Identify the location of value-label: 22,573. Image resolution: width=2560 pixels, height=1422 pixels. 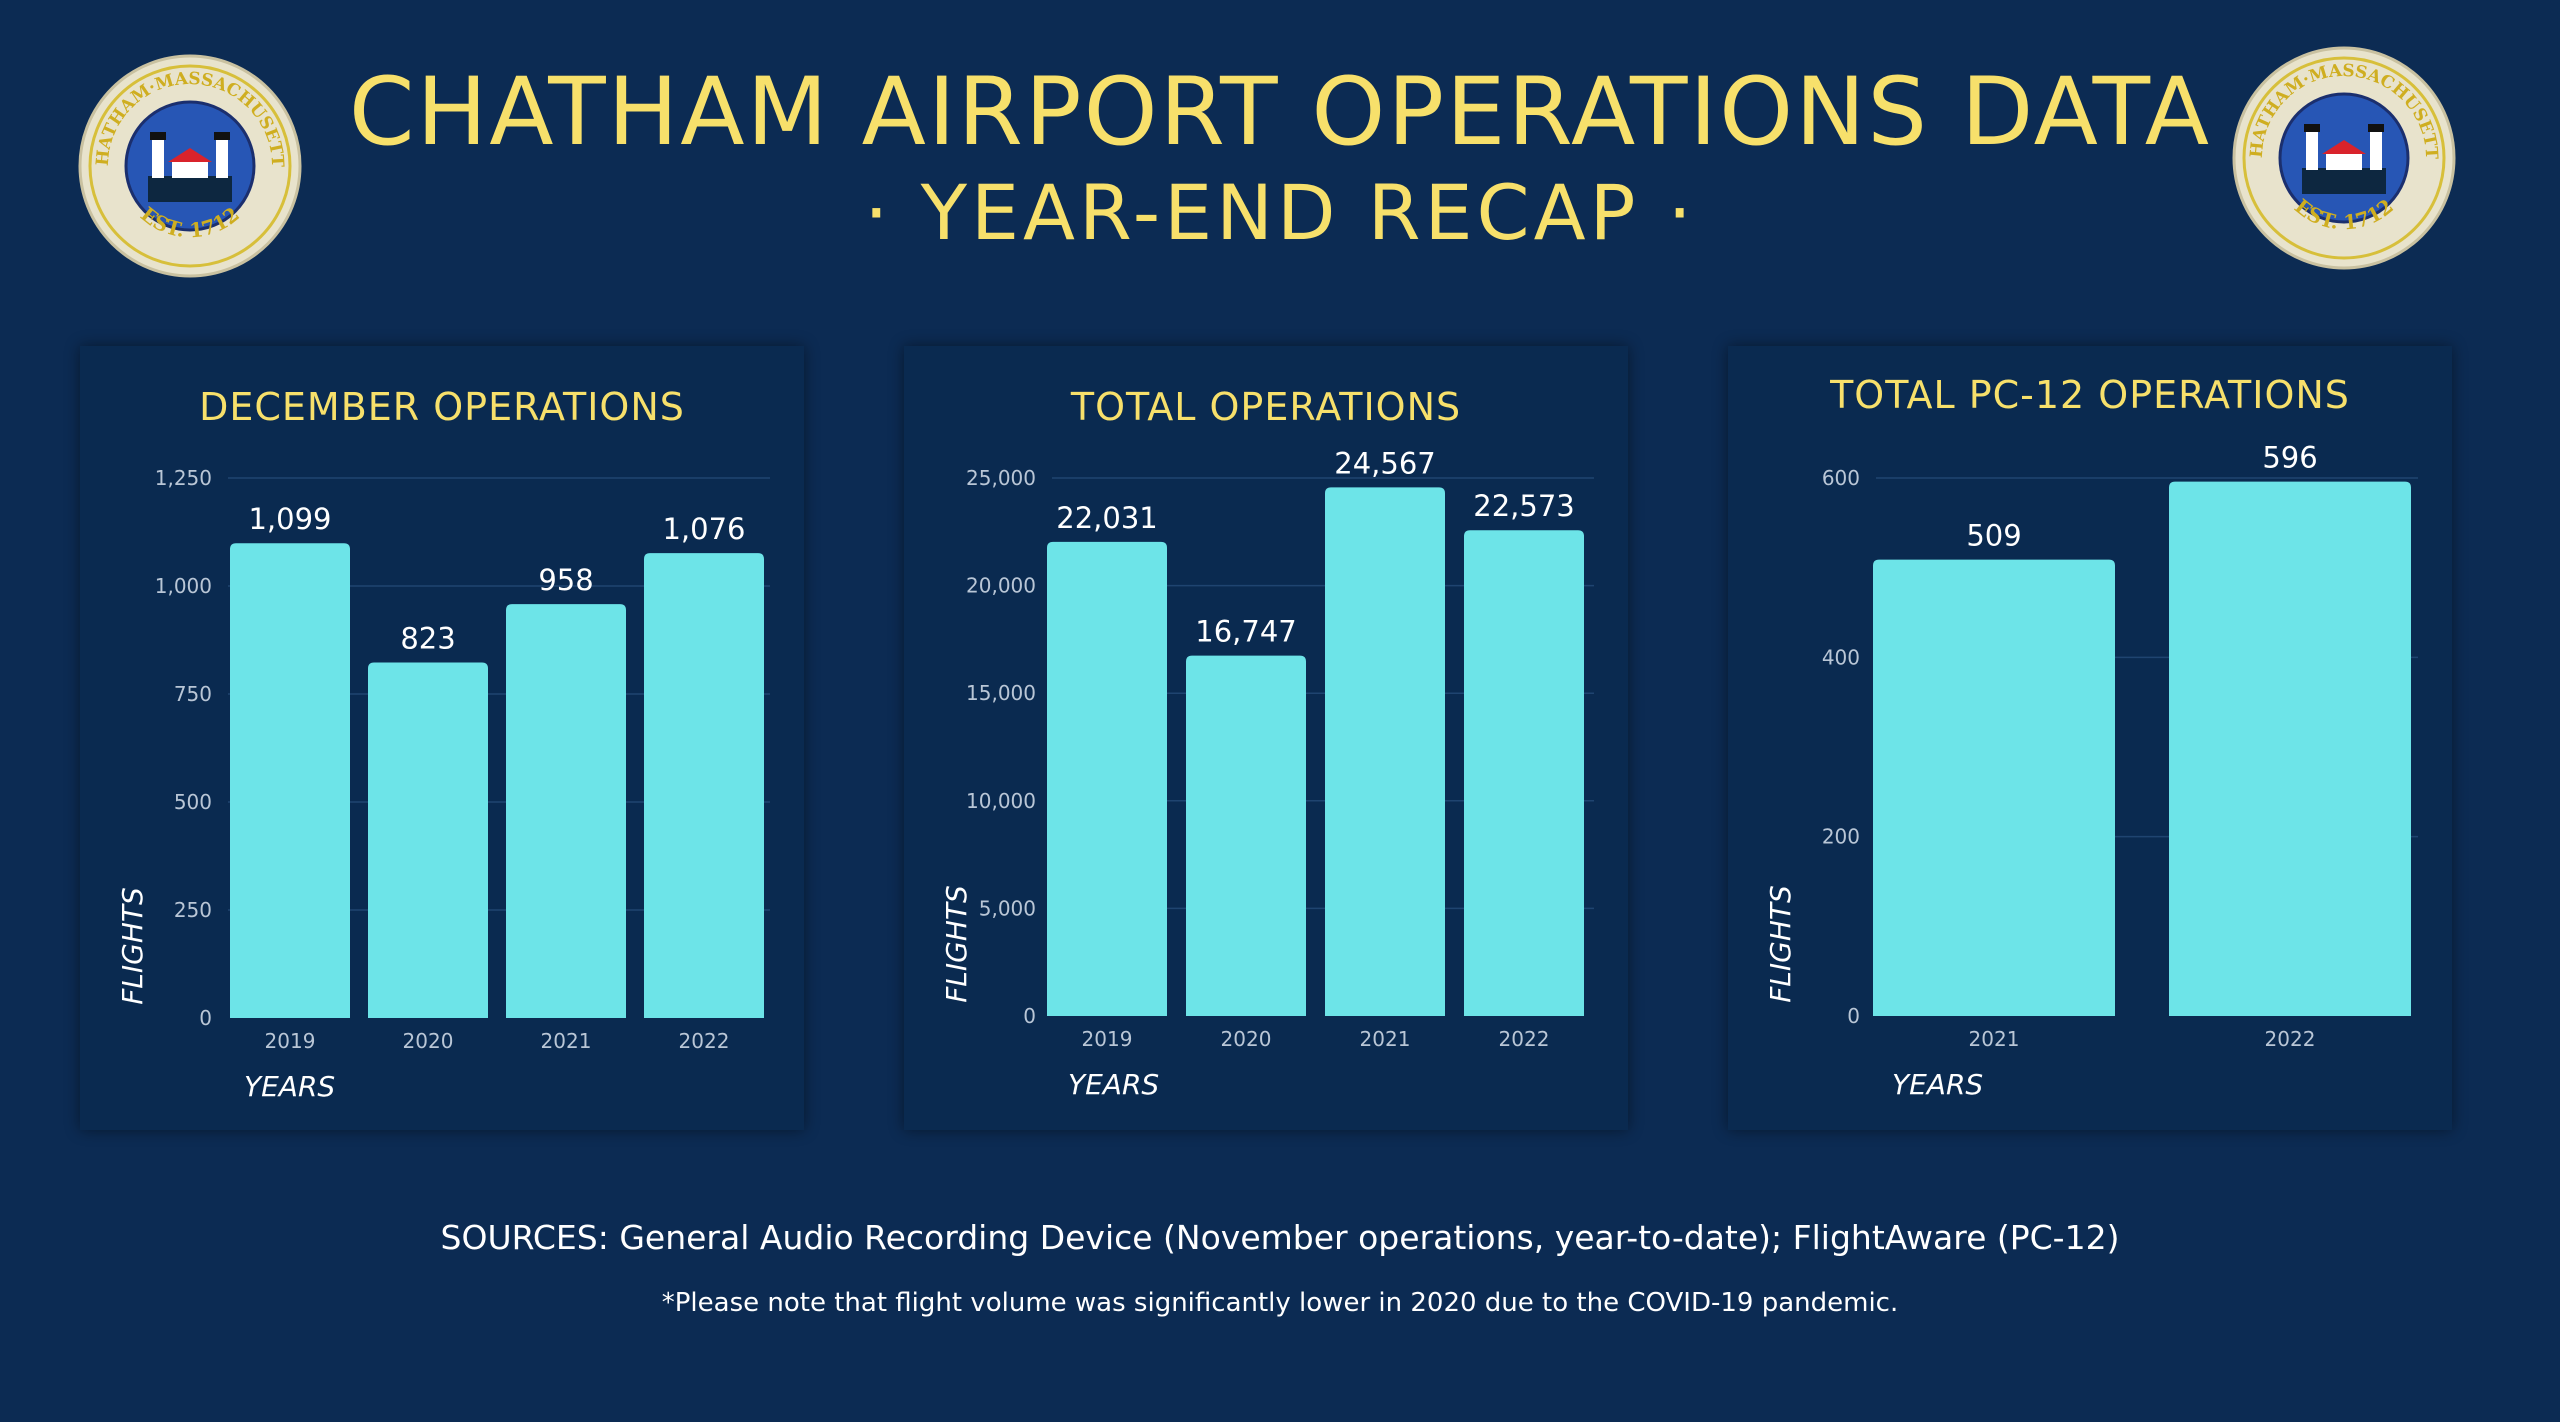
(1523, 506).